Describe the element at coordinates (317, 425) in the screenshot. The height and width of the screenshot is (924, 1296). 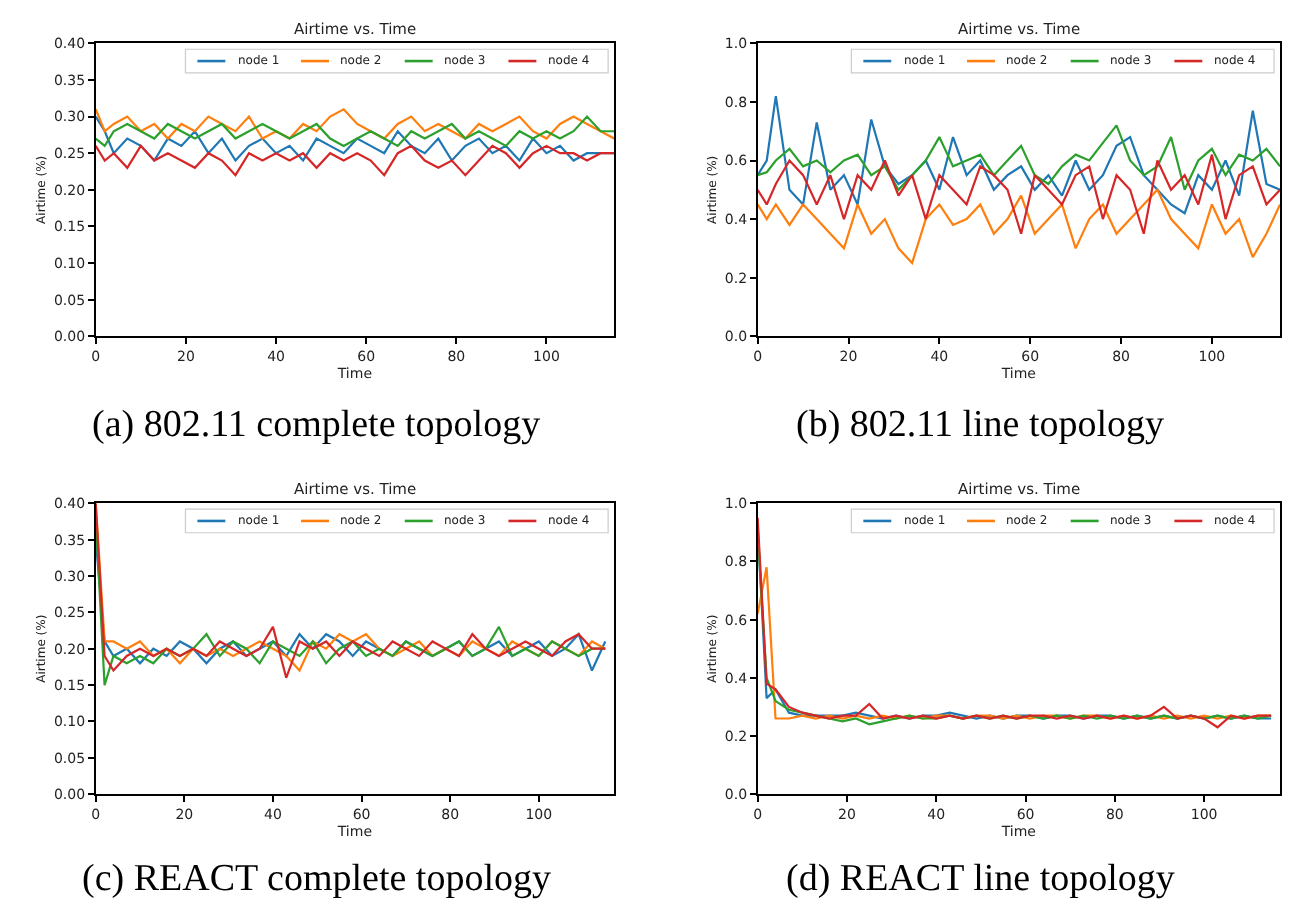
I see `text: (a) 802.11 complete topology` at that location.